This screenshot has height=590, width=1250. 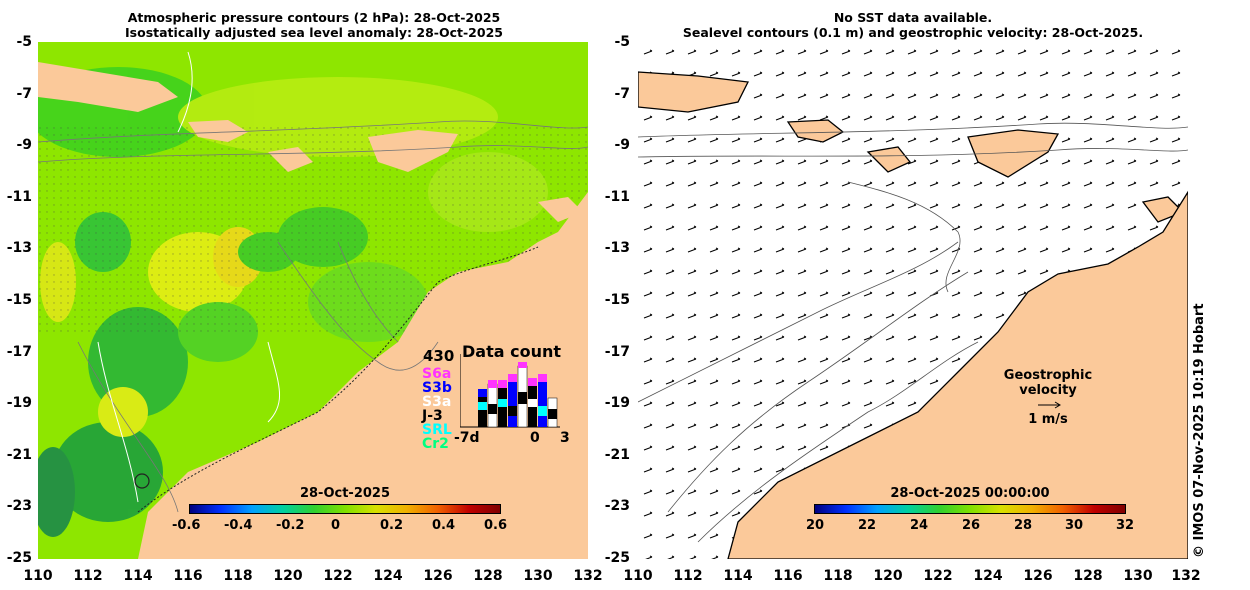 What do you see at coordinates (467, 438) in the screenshot?
I see `data-count-x-start: -7d` at bounding box center [467, 438].